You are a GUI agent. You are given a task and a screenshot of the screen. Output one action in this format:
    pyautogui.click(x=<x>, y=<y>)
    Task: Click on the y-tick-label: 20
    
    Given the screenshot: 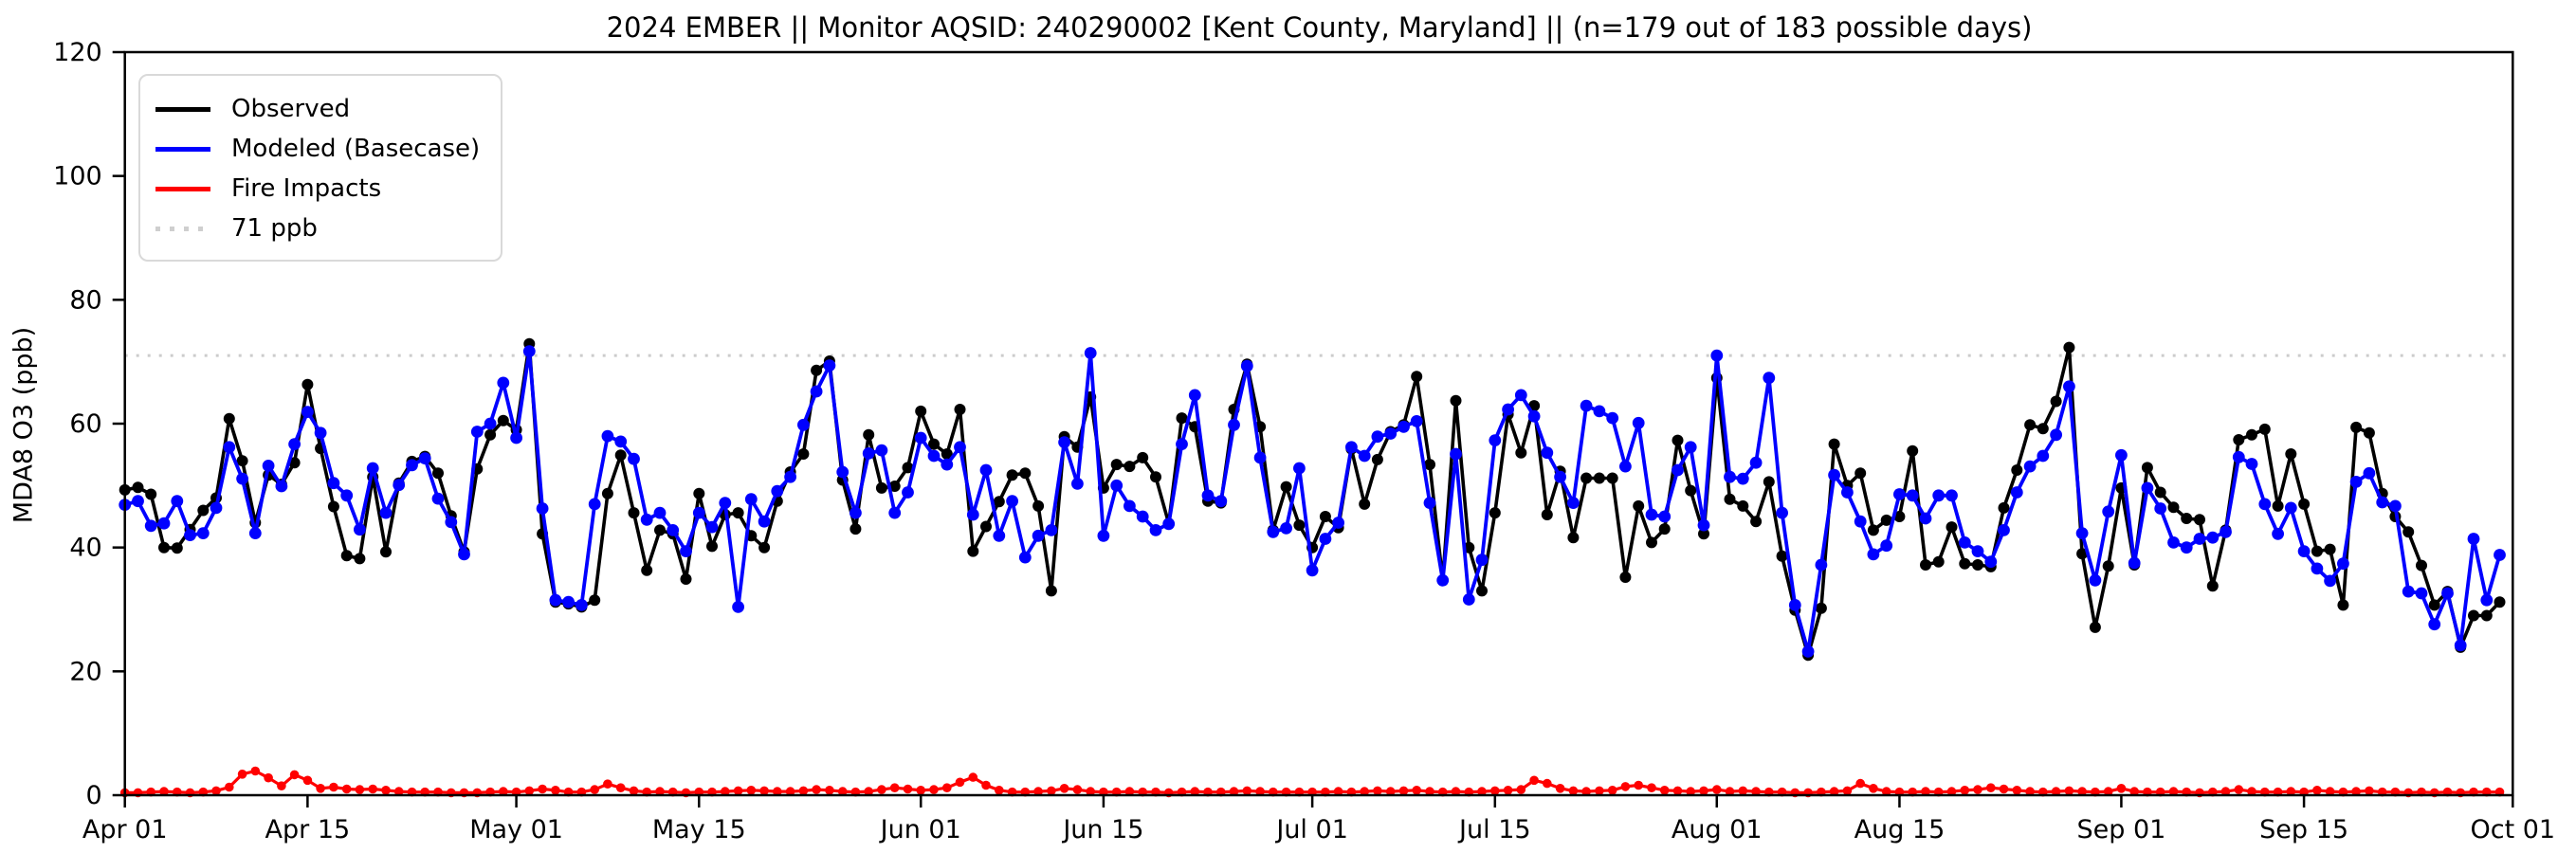 What is the action you would take?
    pyautogui.click(x=85, y=671)
    